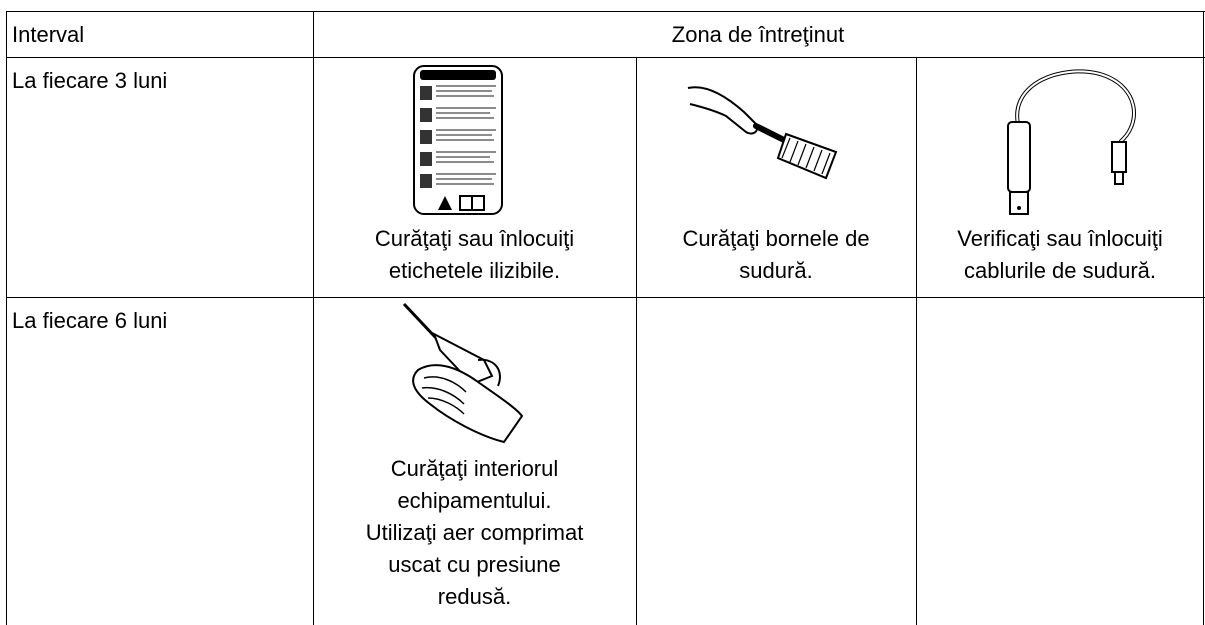 The width and height of the screenshot is (1205, 625). I want to click on cable-icon, so click(1071, 142).